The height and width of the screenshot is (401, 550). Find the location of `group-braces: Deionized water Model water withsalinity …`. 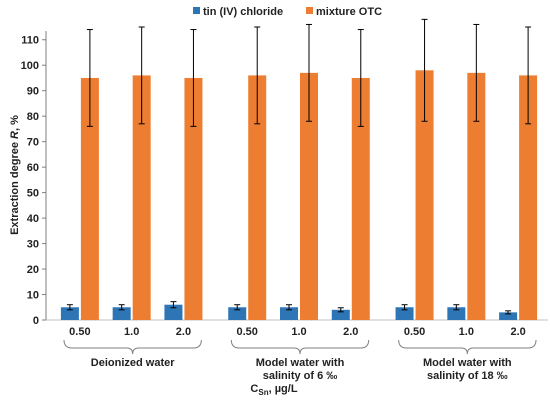

group-braces: Deionized water Model water withsalinity … is located at coordinates (300, 360).